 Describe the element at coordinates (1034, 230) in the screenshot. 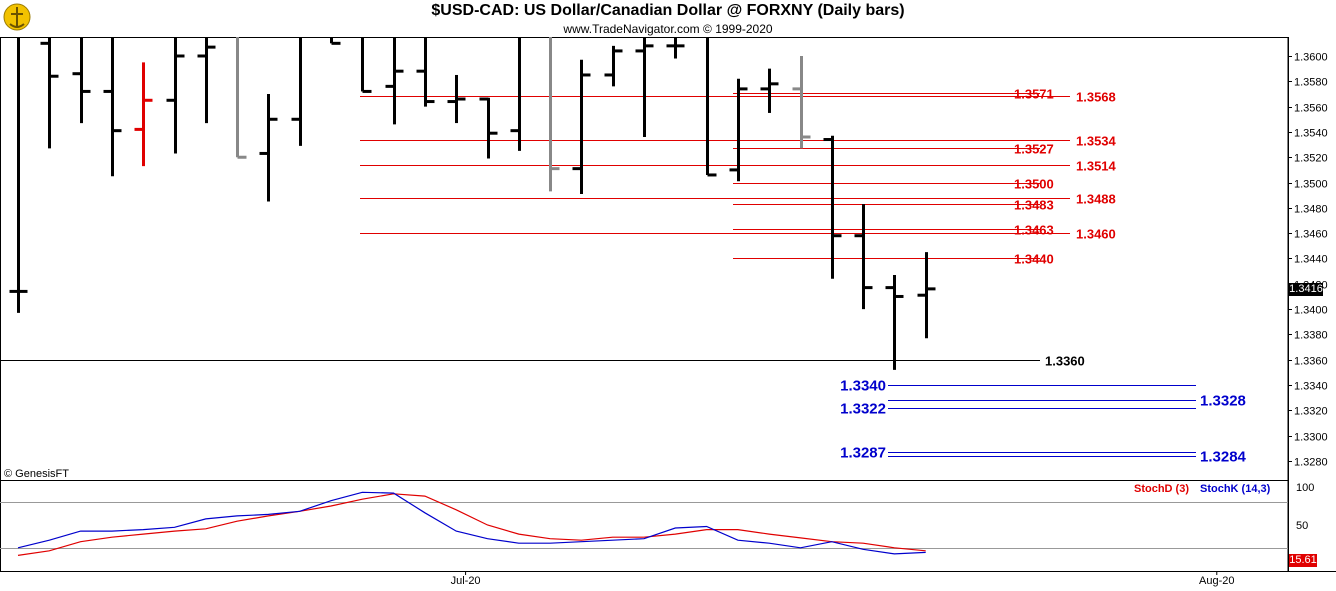

I see `level-label: 1.3463` at that location.